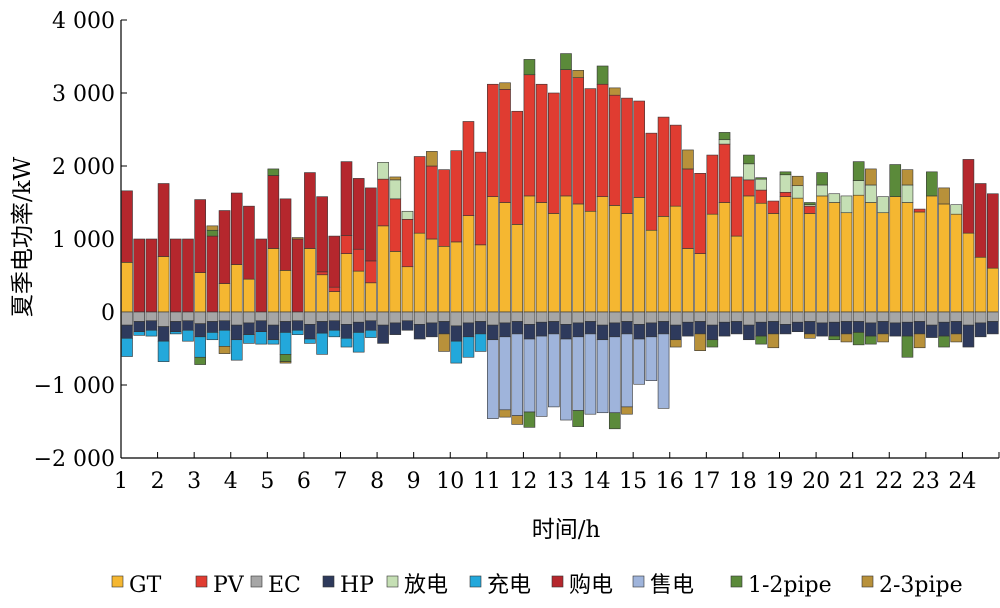 Image resolution: width=1000 pixels, height=608 pixels. I want to click on legend-swatch-PV, so click(201, 581).